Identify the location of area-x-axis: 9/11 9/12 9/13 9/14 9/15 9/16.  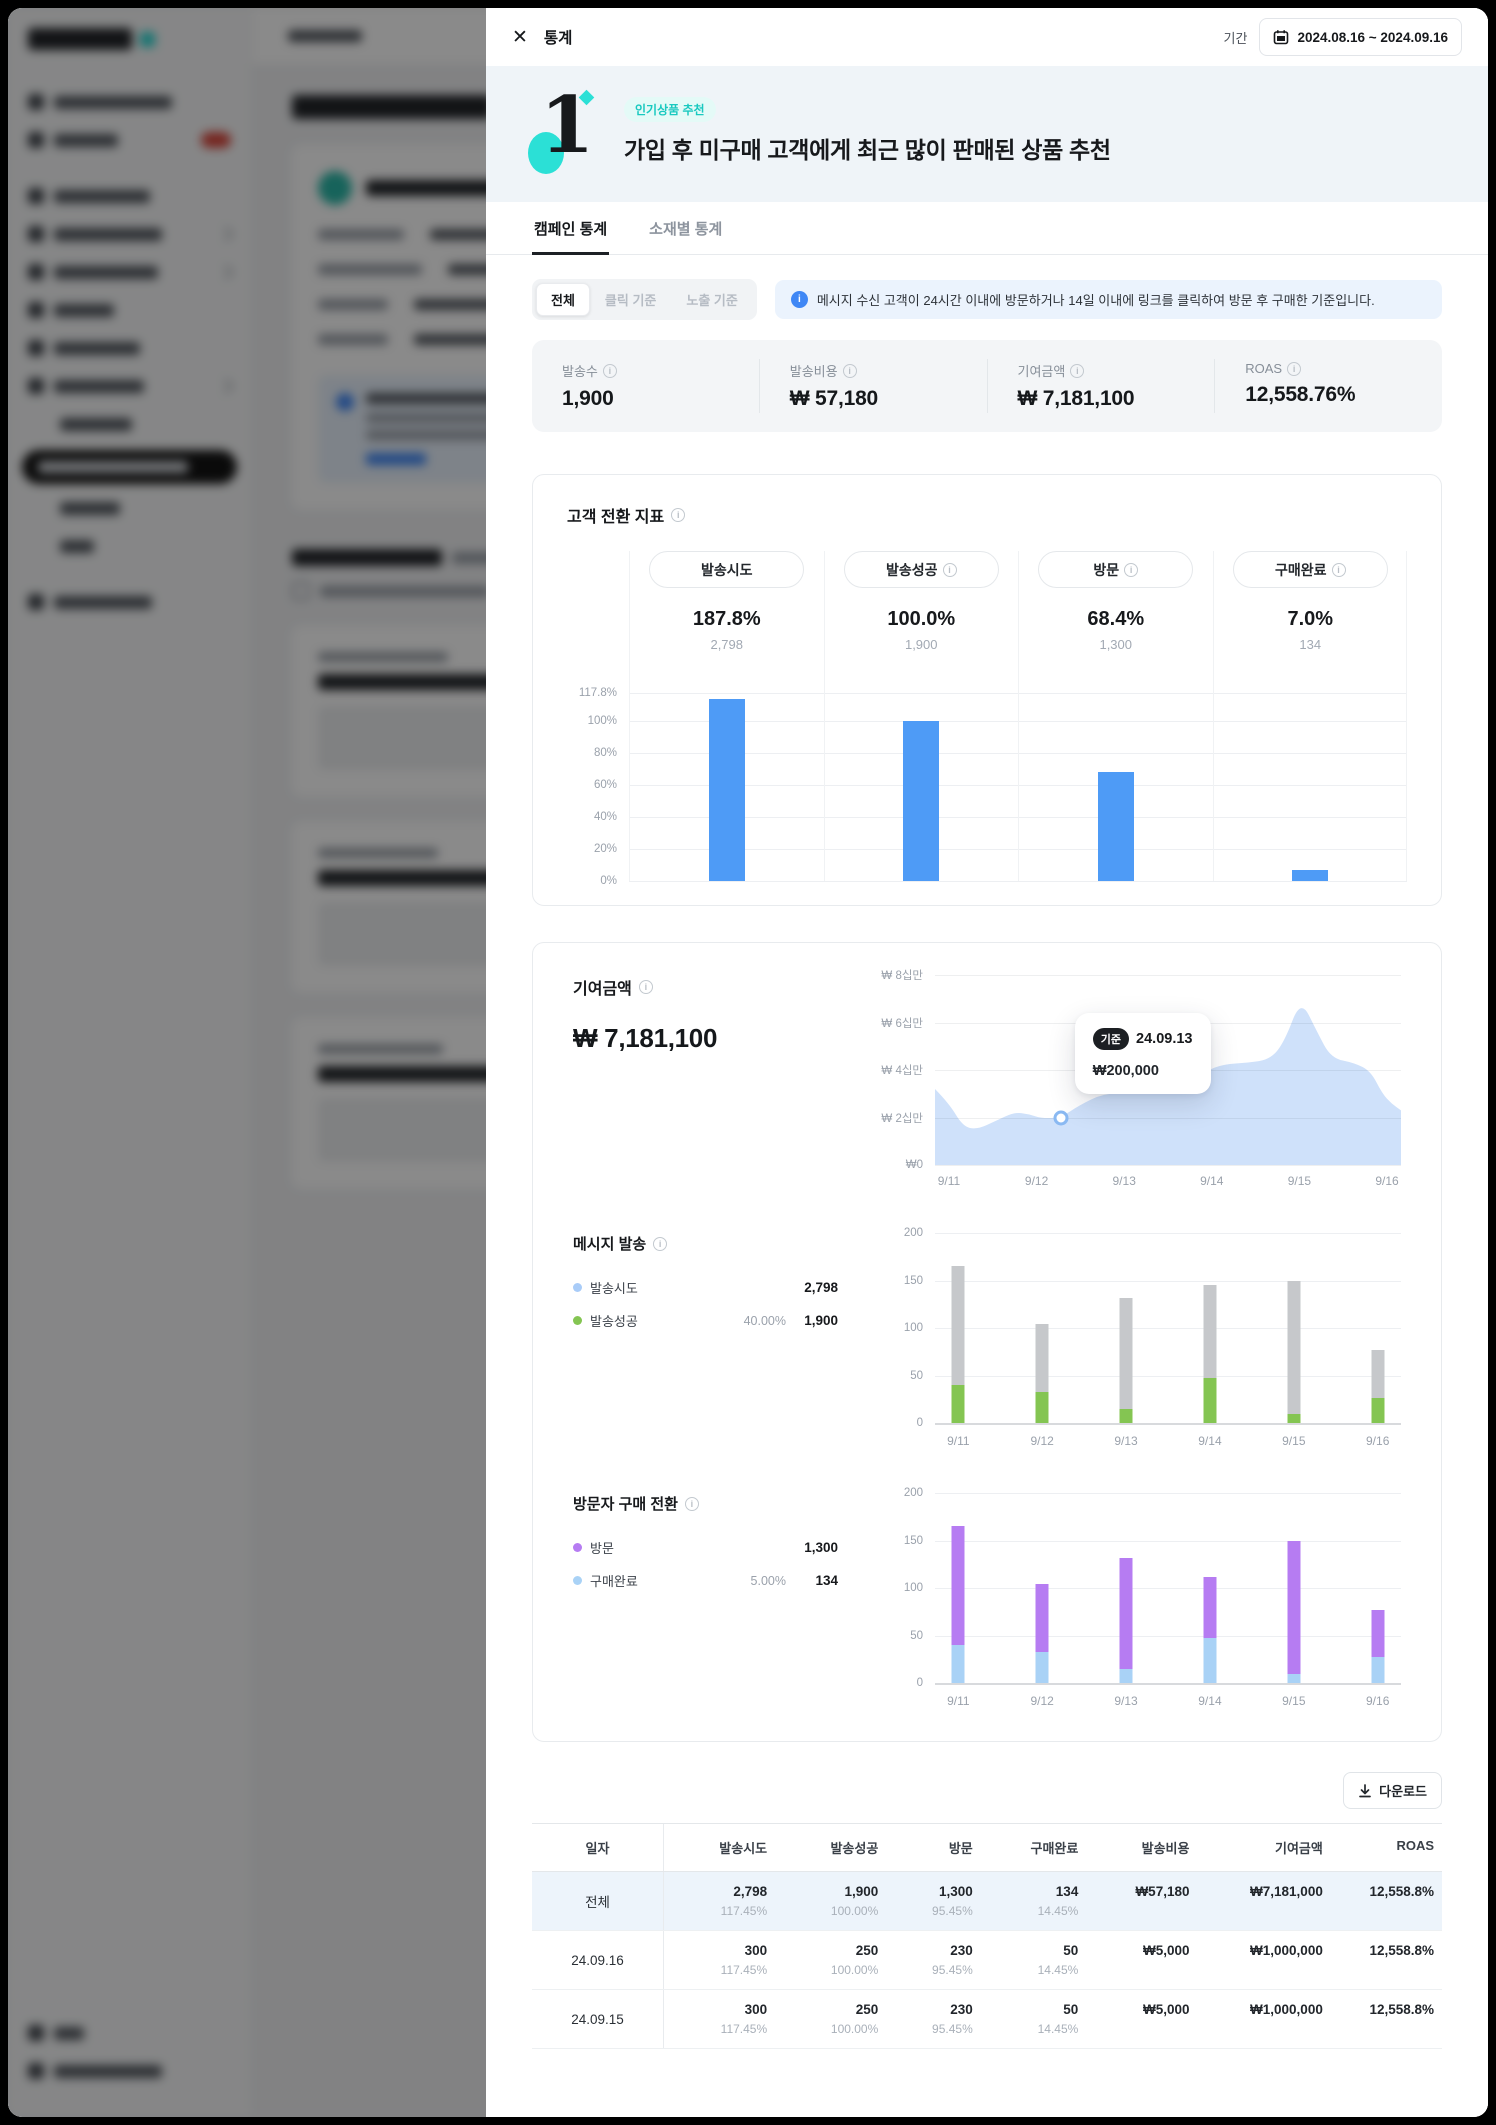
(1168, 1178).